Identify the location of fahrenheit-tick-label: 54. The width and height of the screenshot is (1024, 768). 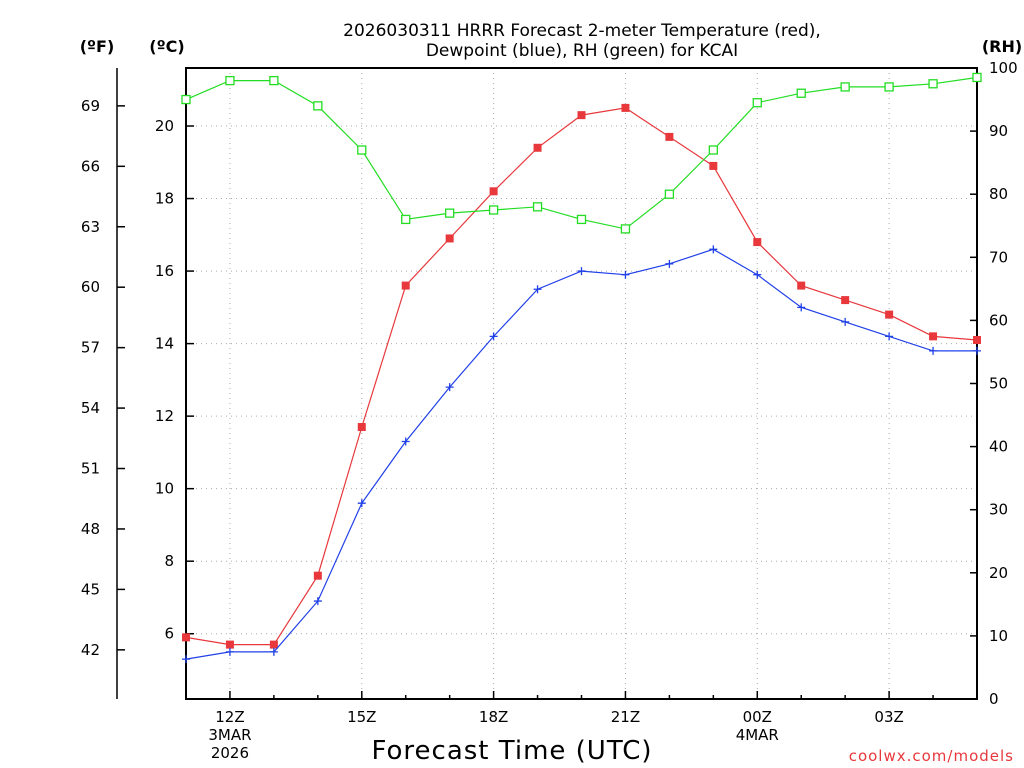
(90, 408).